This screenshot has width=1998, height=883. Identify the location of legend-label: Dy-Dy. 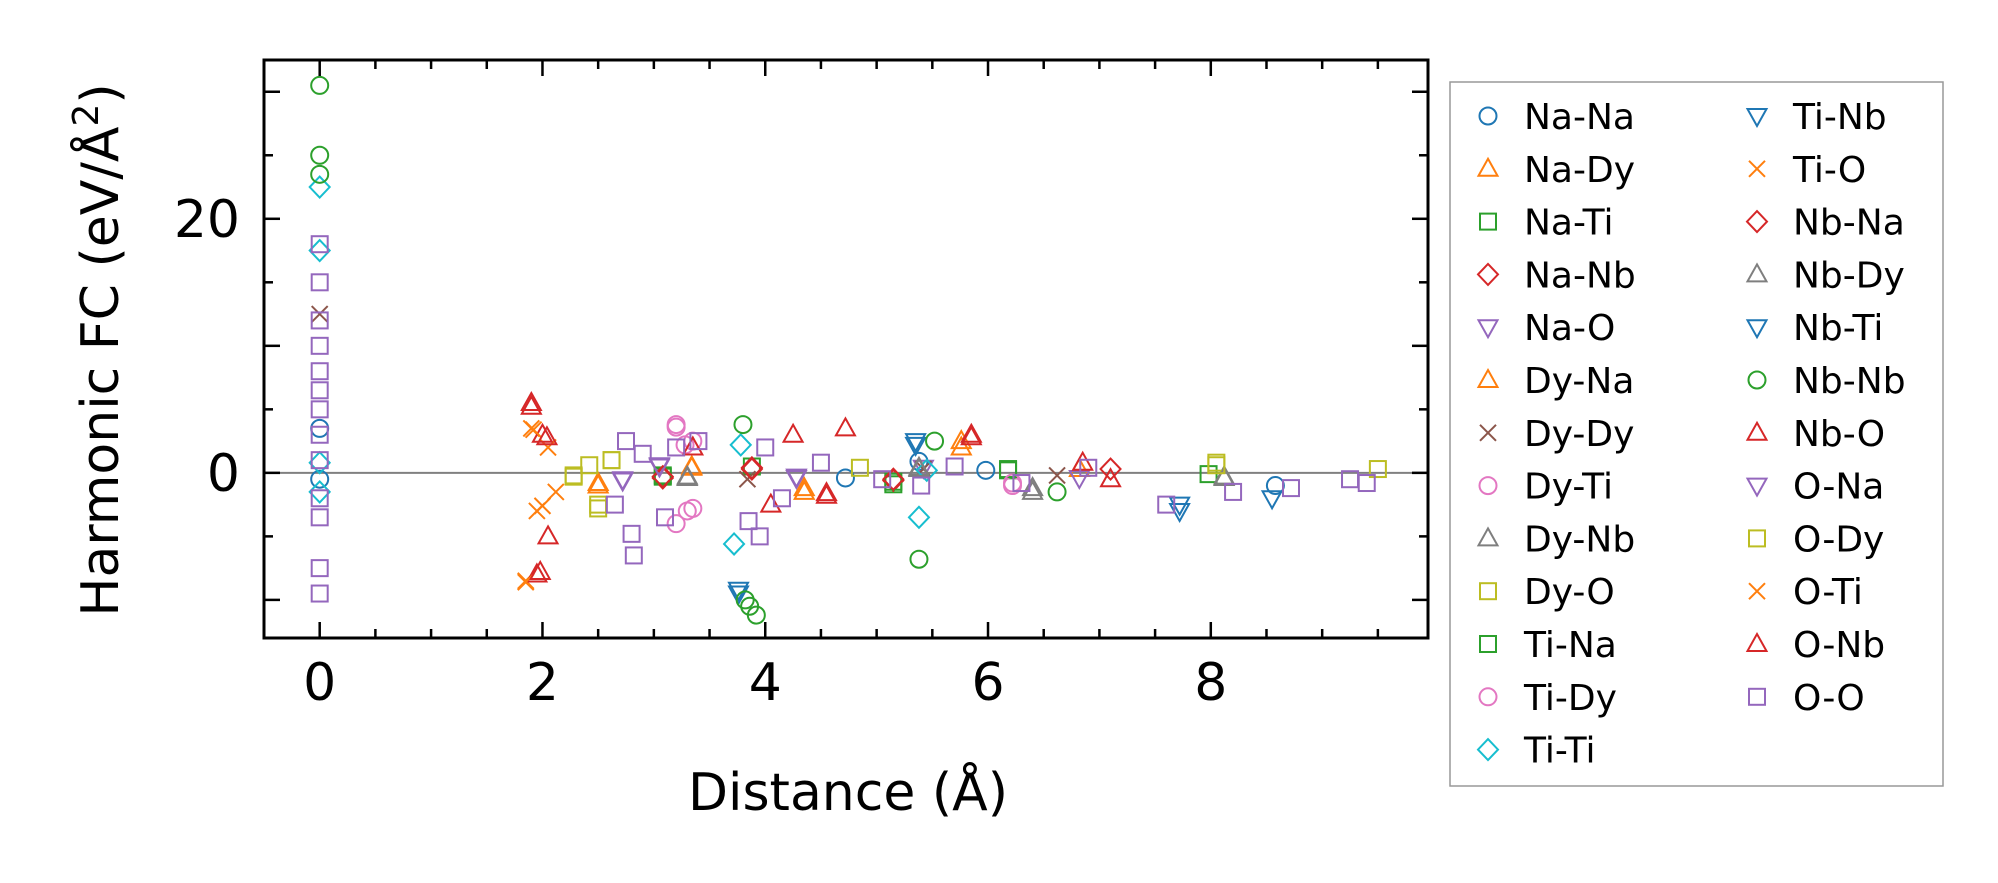
(1579, 434).